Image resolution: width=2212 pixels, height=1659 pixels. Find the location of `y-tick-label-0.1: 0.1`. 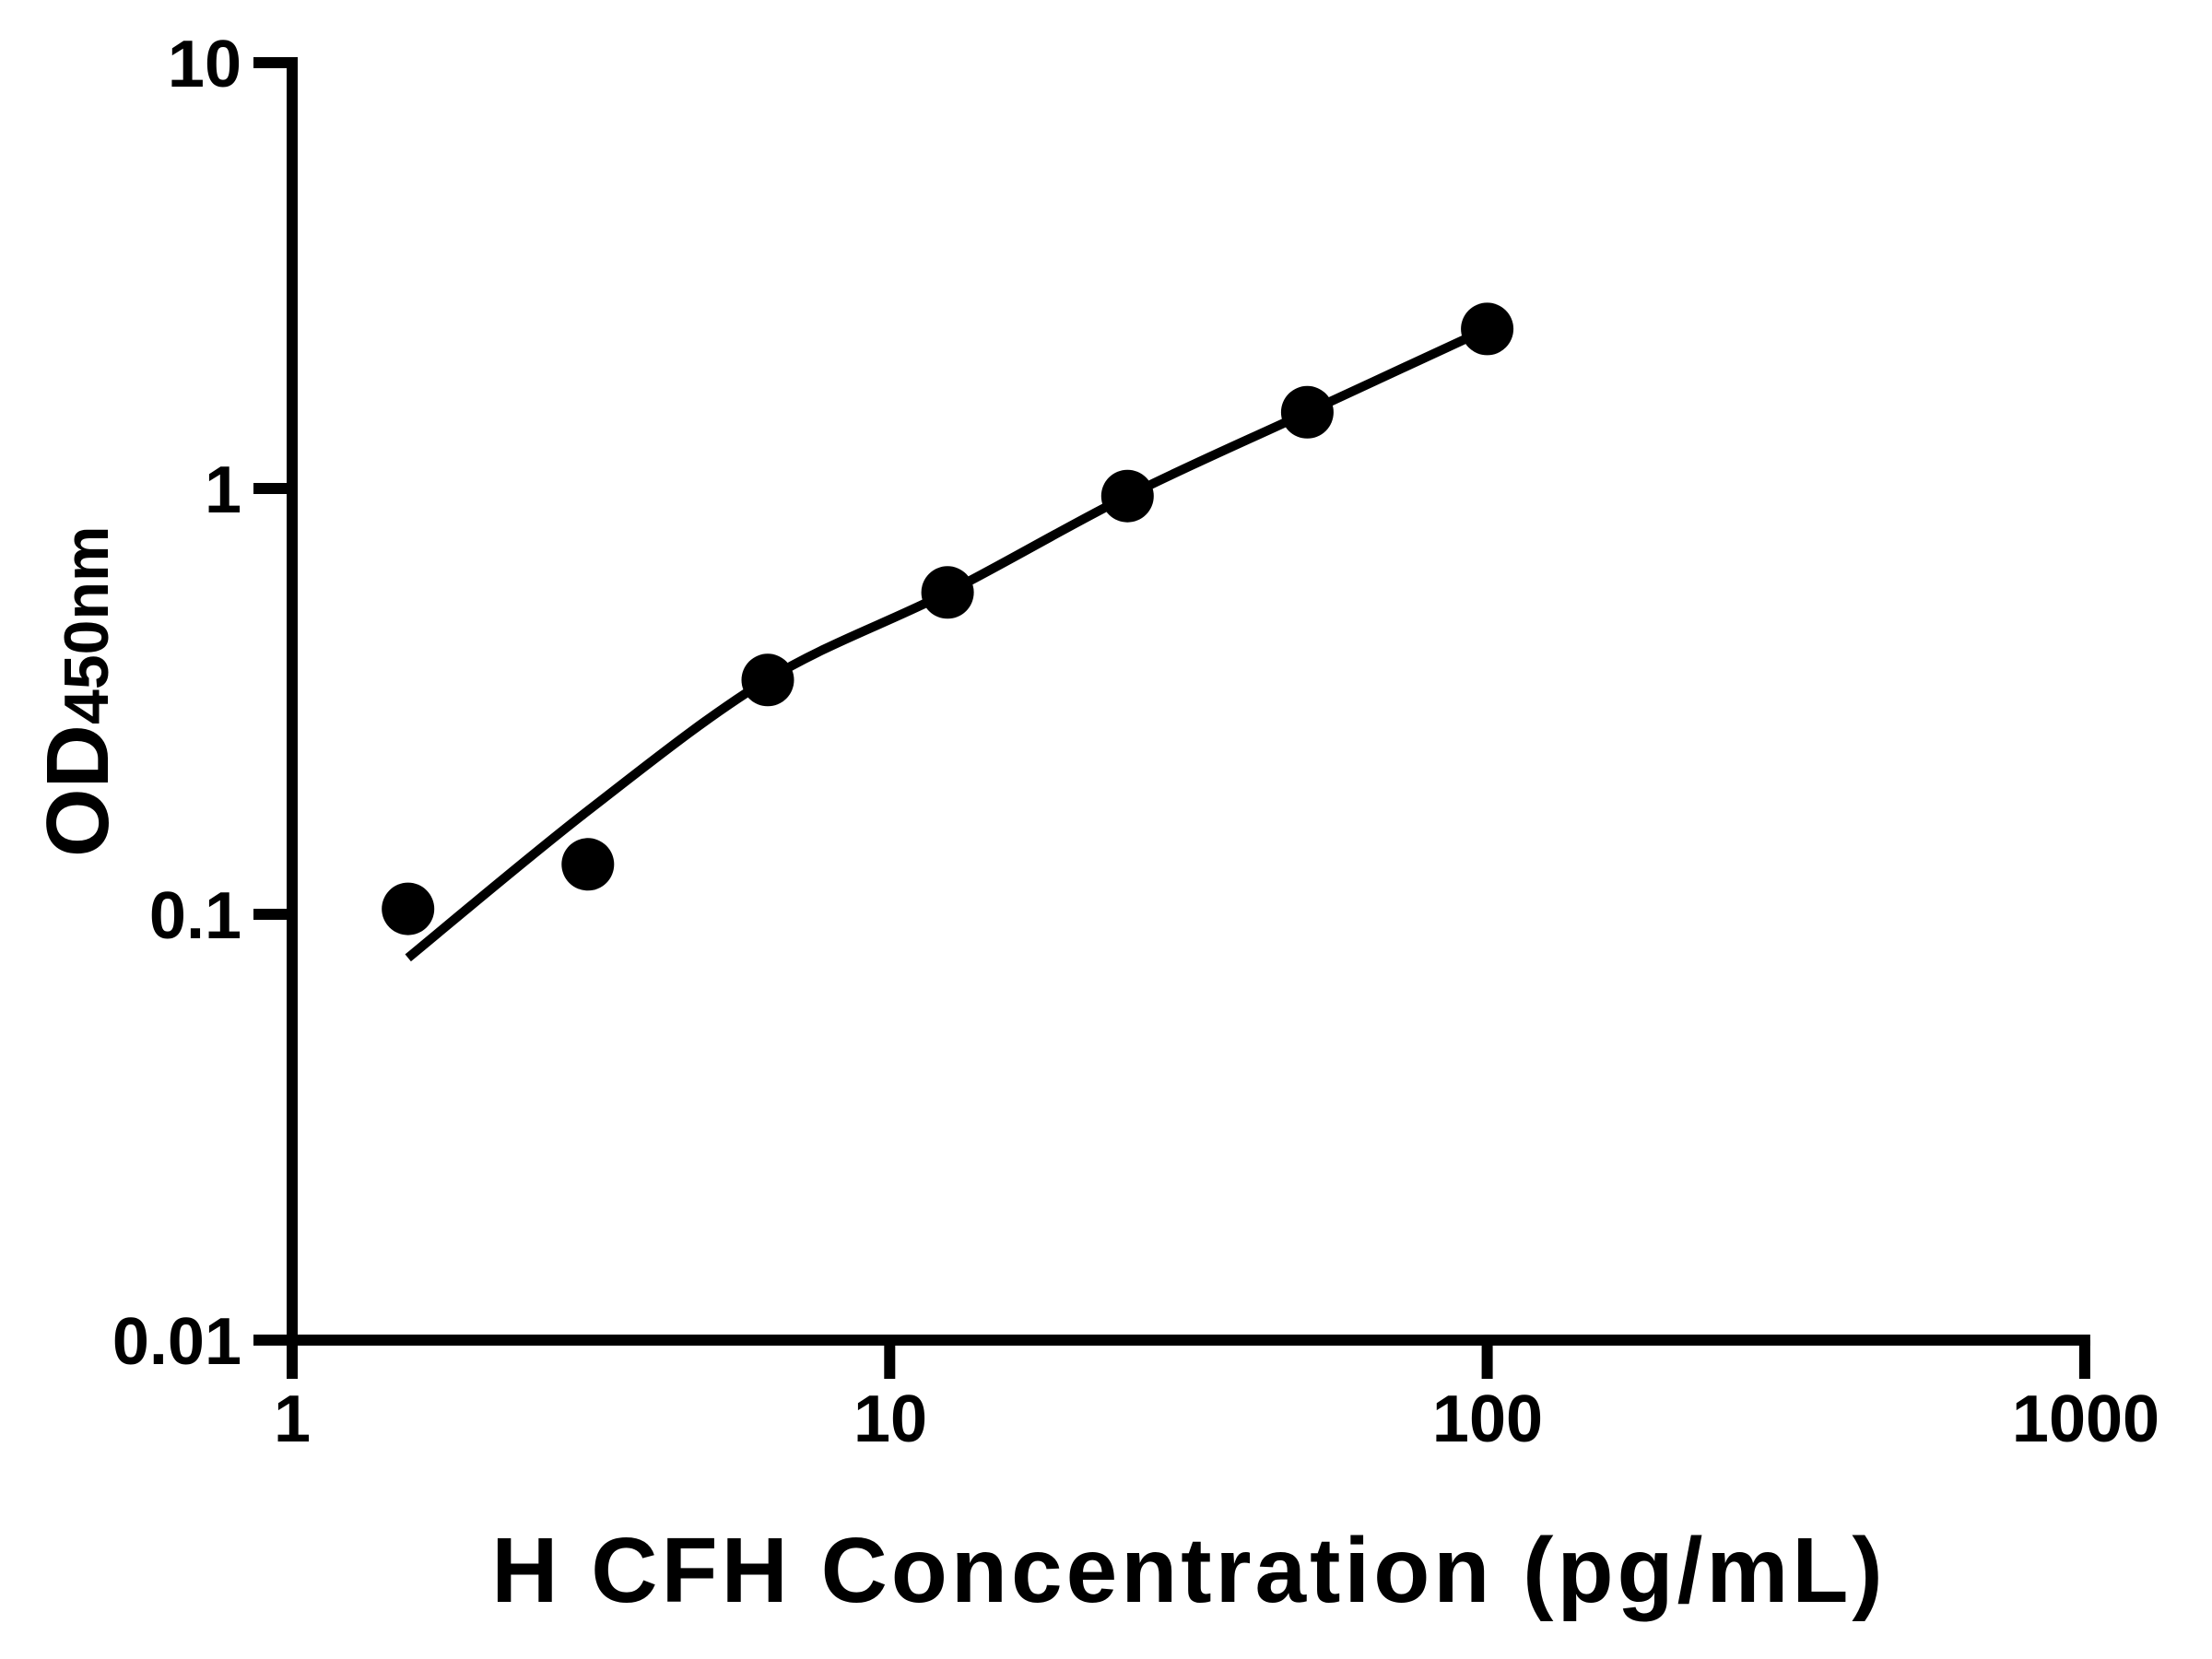

y-tick-label-0.1: 0.1 is located at coordinates (195, 916).